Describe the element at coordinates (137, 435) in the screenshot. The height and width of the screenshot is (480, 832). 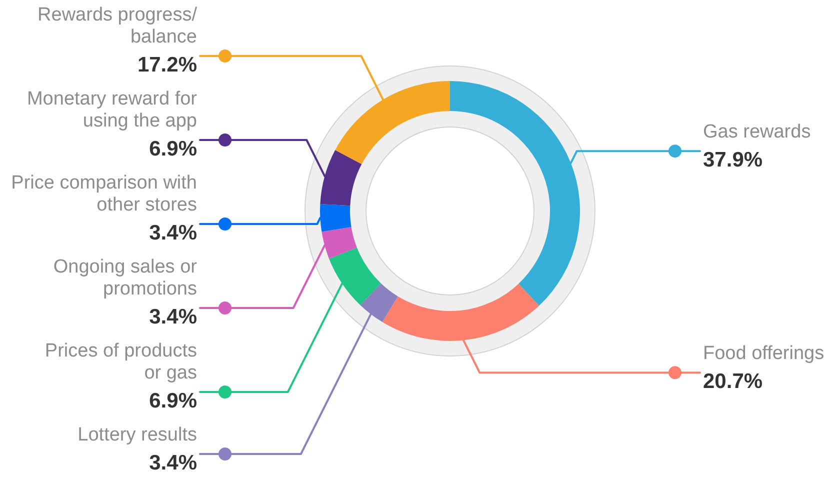
I see `slice-label: Lottery results` at that location.